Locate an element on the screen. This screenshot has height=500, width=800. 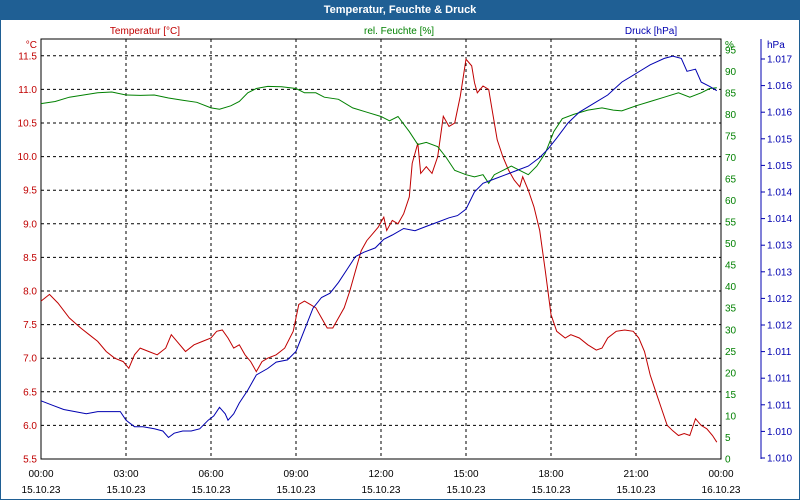
temperature-tick-label: 7.0 is located at coordinates (30, 359).